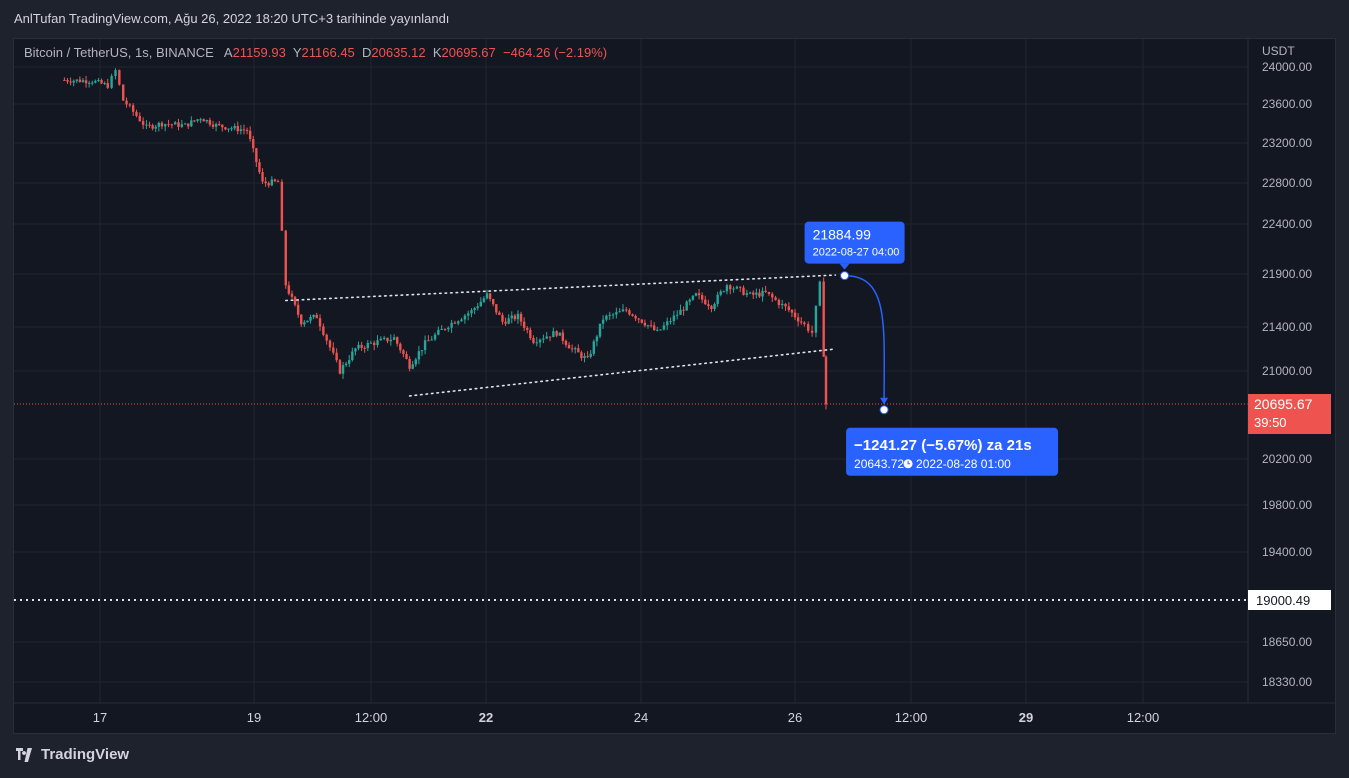  I want to click on y-tick-label: 21400.00, so click(1287, 327).